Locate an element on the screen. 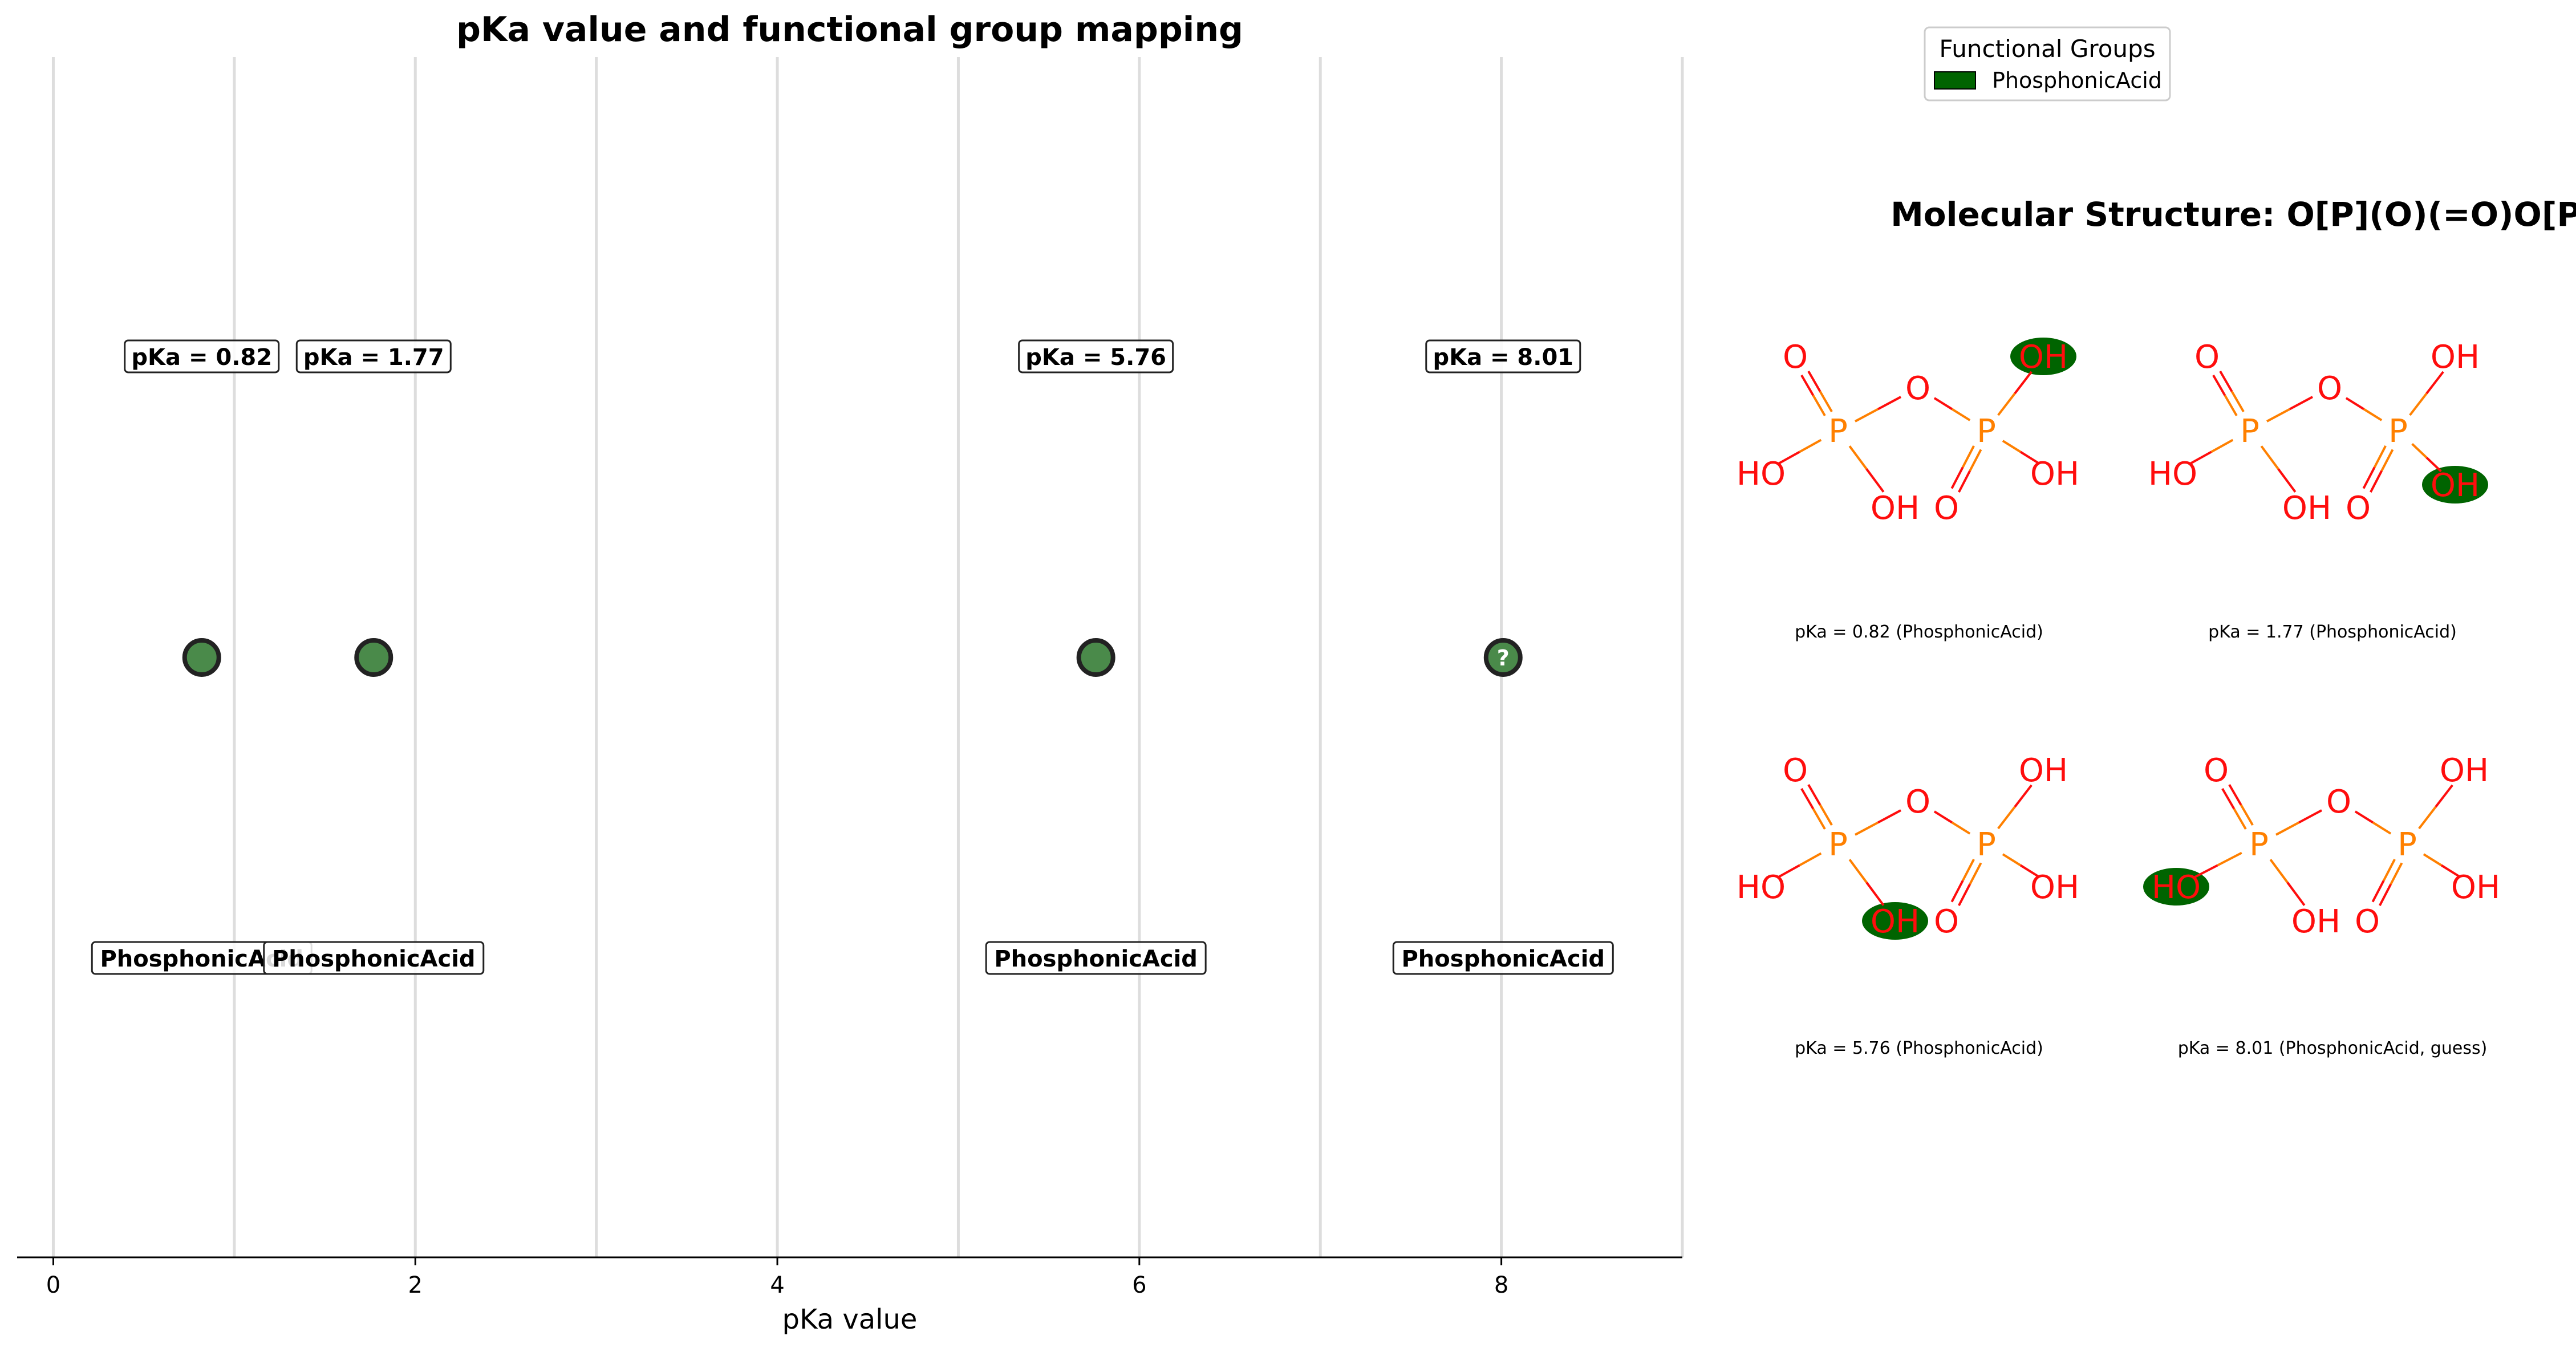 Image resolution: width=2576 pixels, height=1348 pixels. x-axis-ticks: 0 2 4 6 8 is located at coordinates (777, 1277).